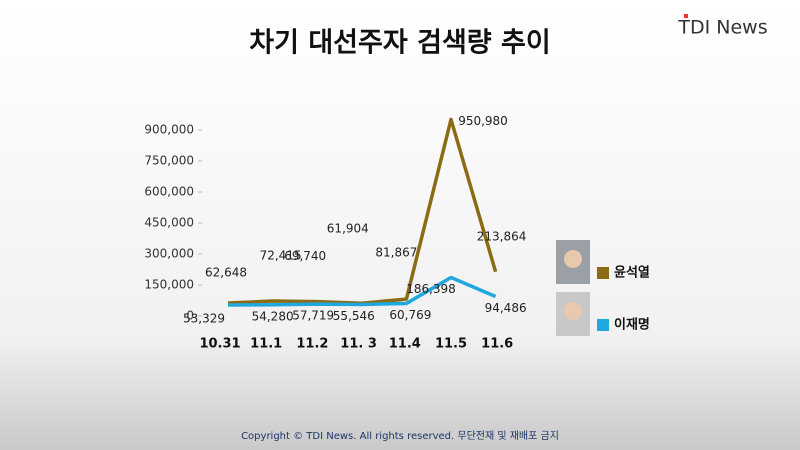 This screenshot has width=800, height=450. I want to click on y-tick-label: 300,000, so click(169, 254).